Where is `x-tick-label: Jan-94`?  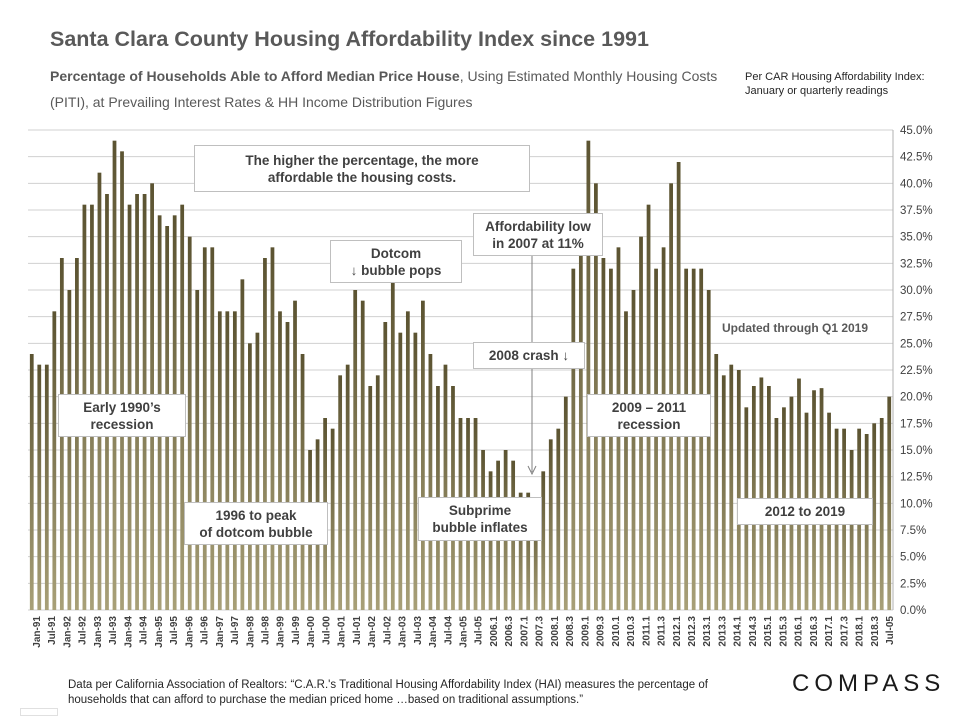
x-tick-label: Jan-94 is located at coordinates (128, 632).